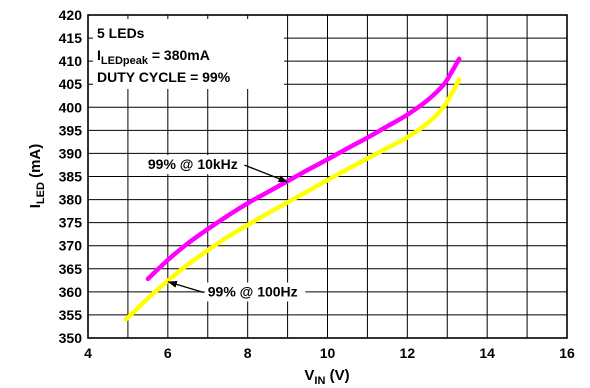 This screenshot has height=388, width=590. I want to click on legend-box: 5 LEDs ILEDpeak = 380mA DUTY CYCLE = 99%, so click(188, 54).